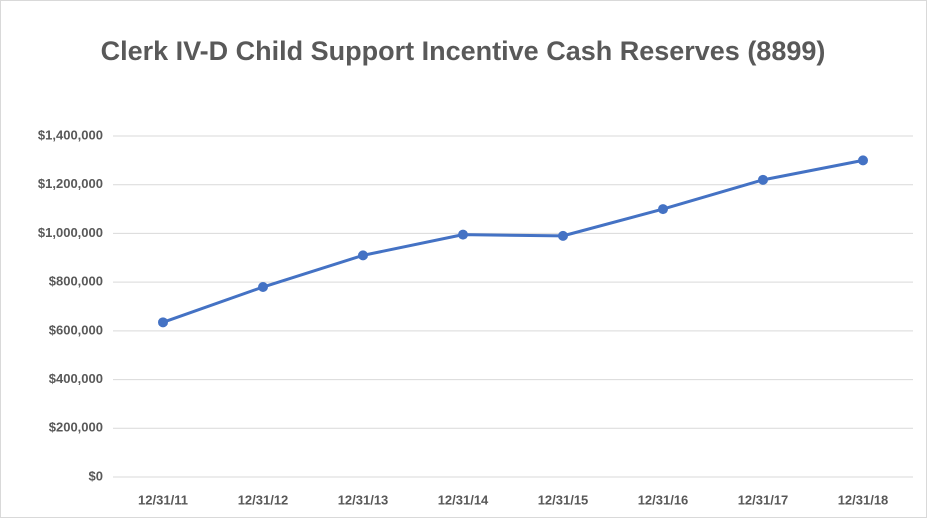 The height and width of the screenshot is (518, 927). What do you see at coordinates (563, 499) in the screenshot?
I see `x-tick-label: 12/31/15` at bounding box center [563, 499].